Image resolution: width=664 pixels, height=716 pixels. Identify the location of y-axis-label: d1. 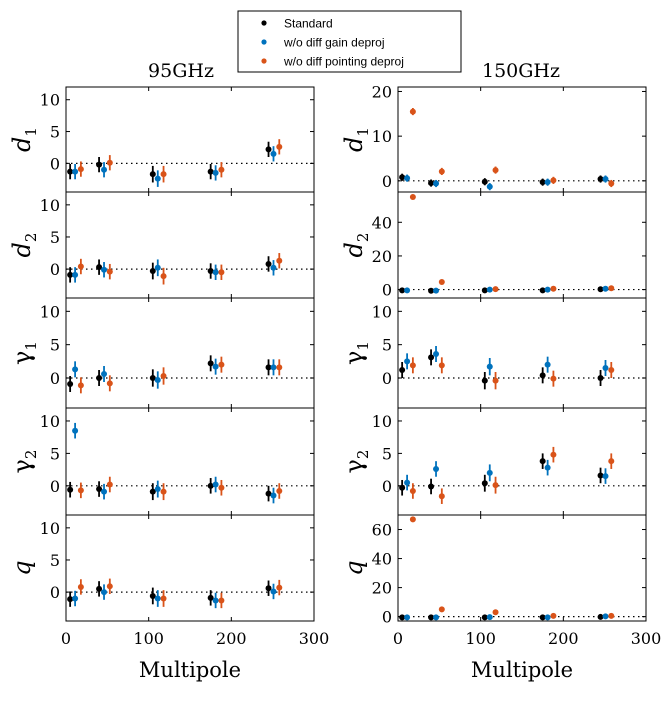
(24, 139).